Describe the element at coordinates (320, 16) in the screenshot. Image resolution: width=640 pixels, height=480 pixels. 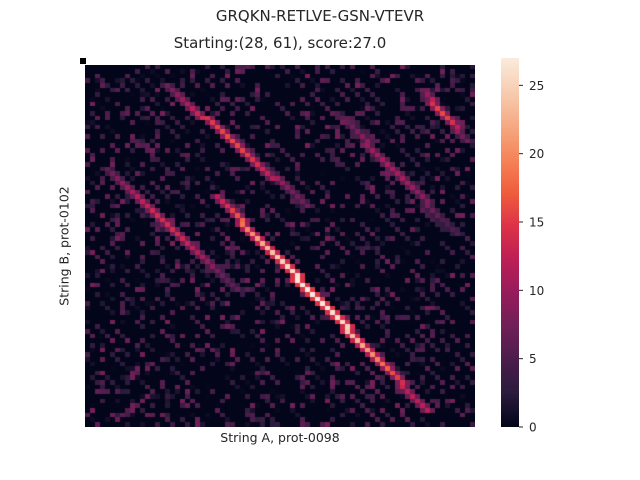
I see `figure-suptitle: GRQKN-RETLVE-GSN-VTEVR` at that location.